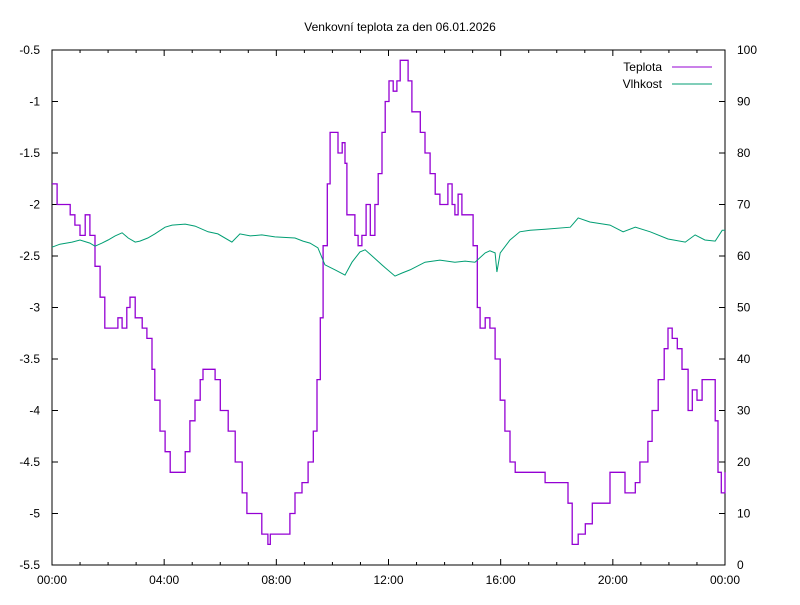 The image size is (800, 605). I want to click on y2-tick-label: 40, so click(744, 359).